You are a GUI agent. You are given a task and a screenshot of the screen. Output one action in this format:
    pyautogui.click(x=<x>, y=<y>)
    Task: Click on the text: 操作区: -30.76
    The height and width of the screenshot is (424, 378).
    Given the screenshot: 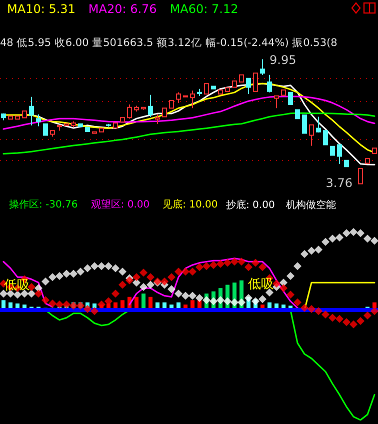 What is the action you would take?
    pyautogui.click(x=43, y=204)
    